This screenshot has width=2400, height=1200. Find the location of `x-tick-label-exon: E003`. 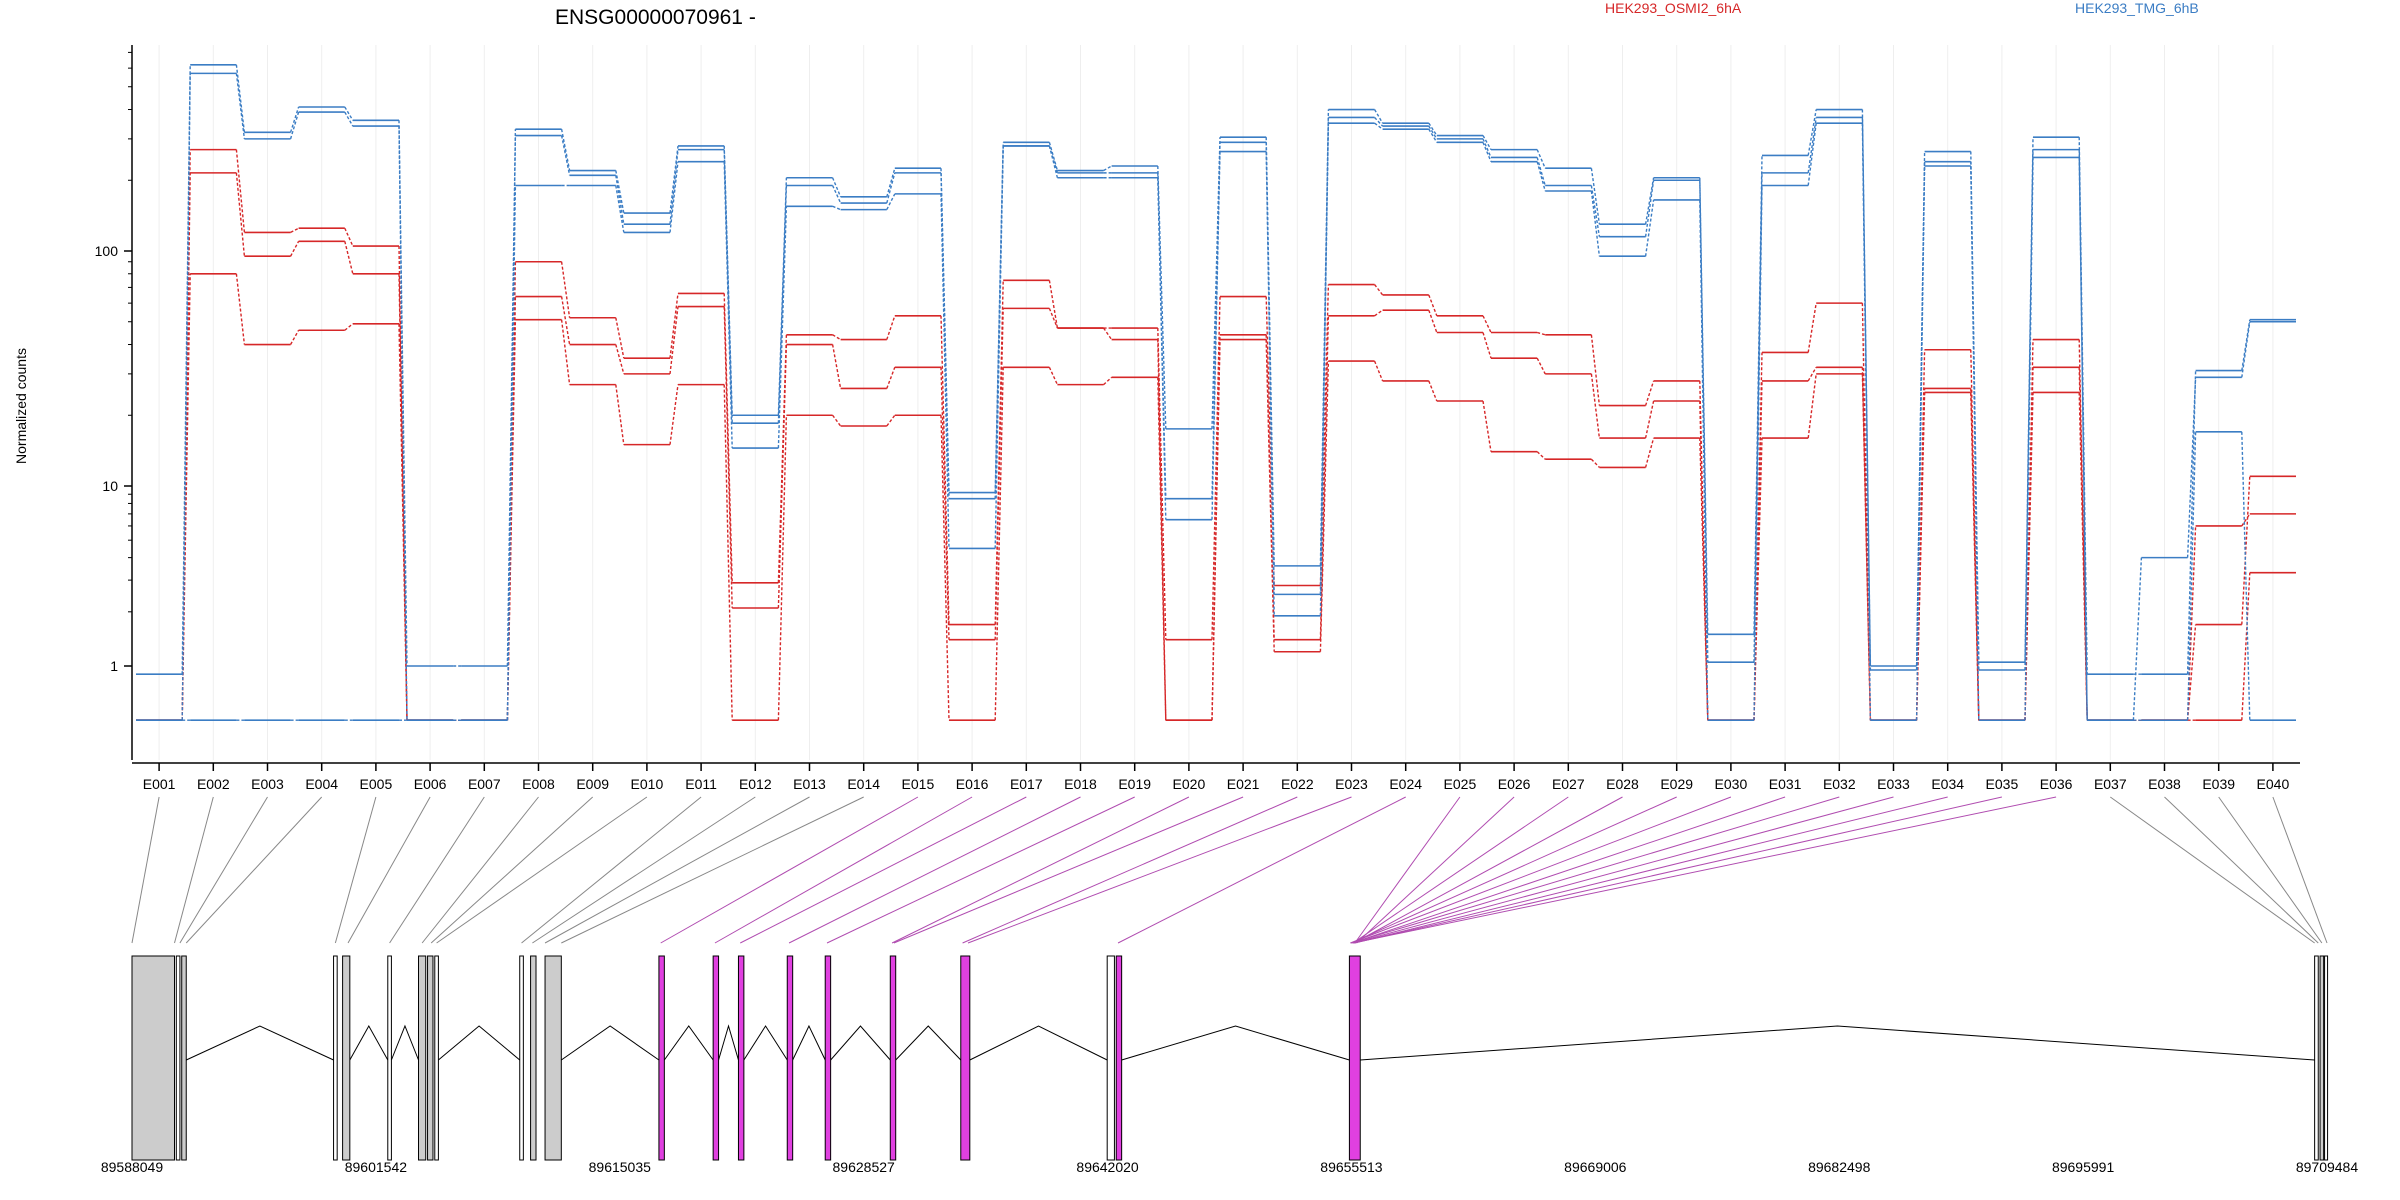

x-tick-label-exon: E003 is located at coordinates (267, 784).